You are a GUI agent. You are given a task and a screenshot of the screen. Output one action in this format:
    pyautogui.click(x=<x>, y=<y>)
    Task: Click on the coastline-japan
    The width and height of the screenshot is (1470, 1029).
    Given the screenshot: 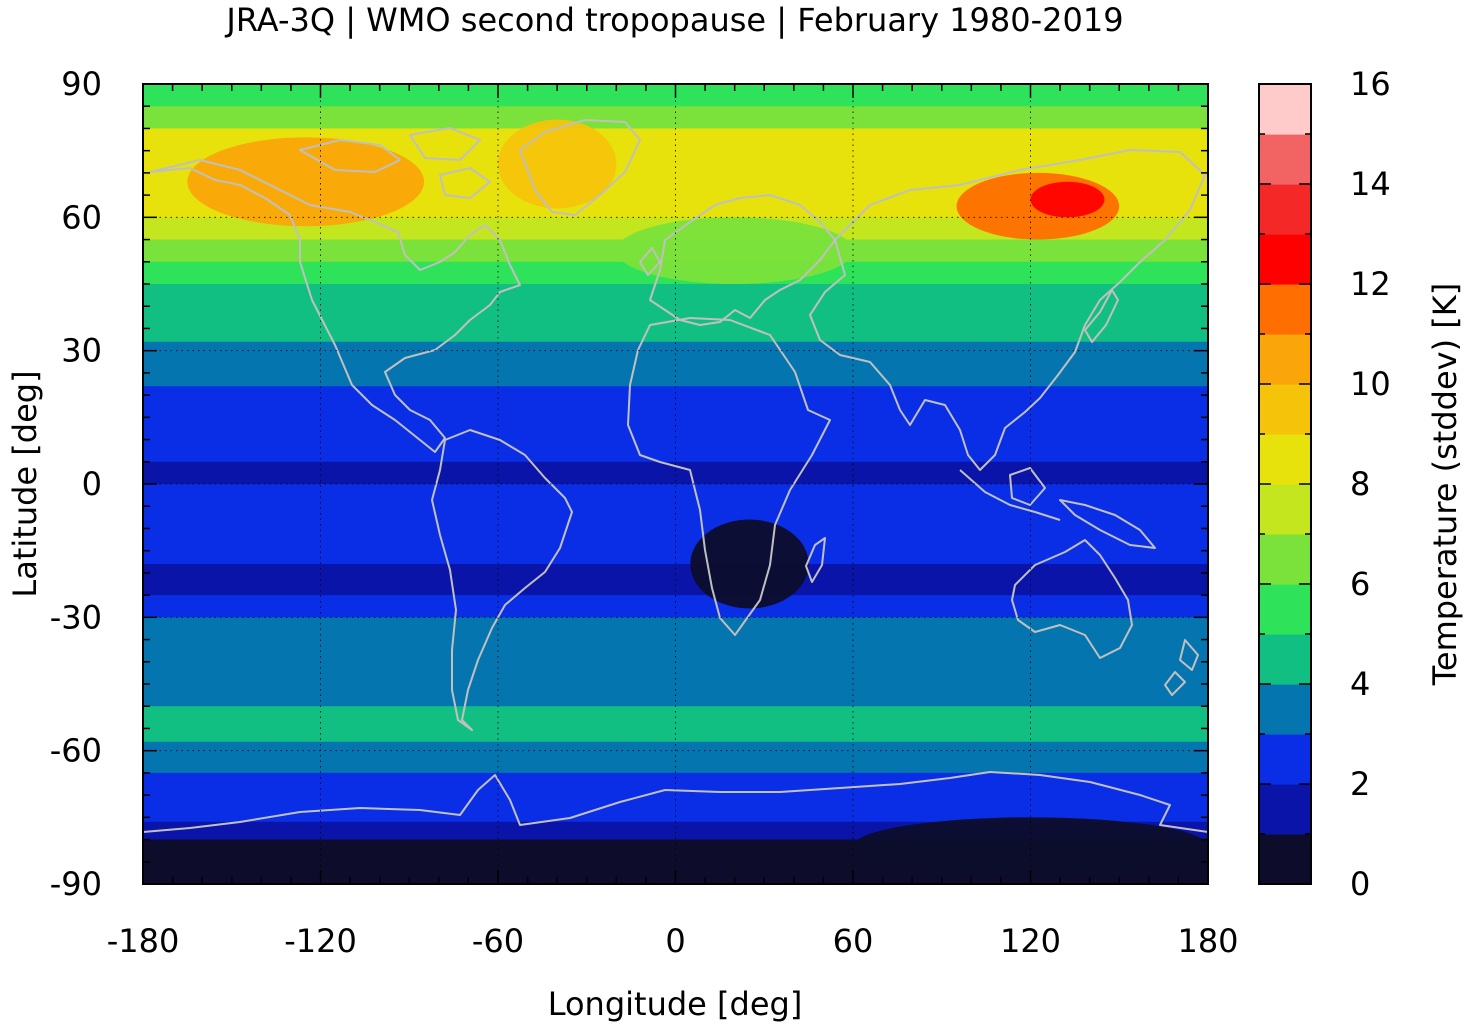 What is the action you would take?
    pyautogui.click(x=1101, y=316)
    